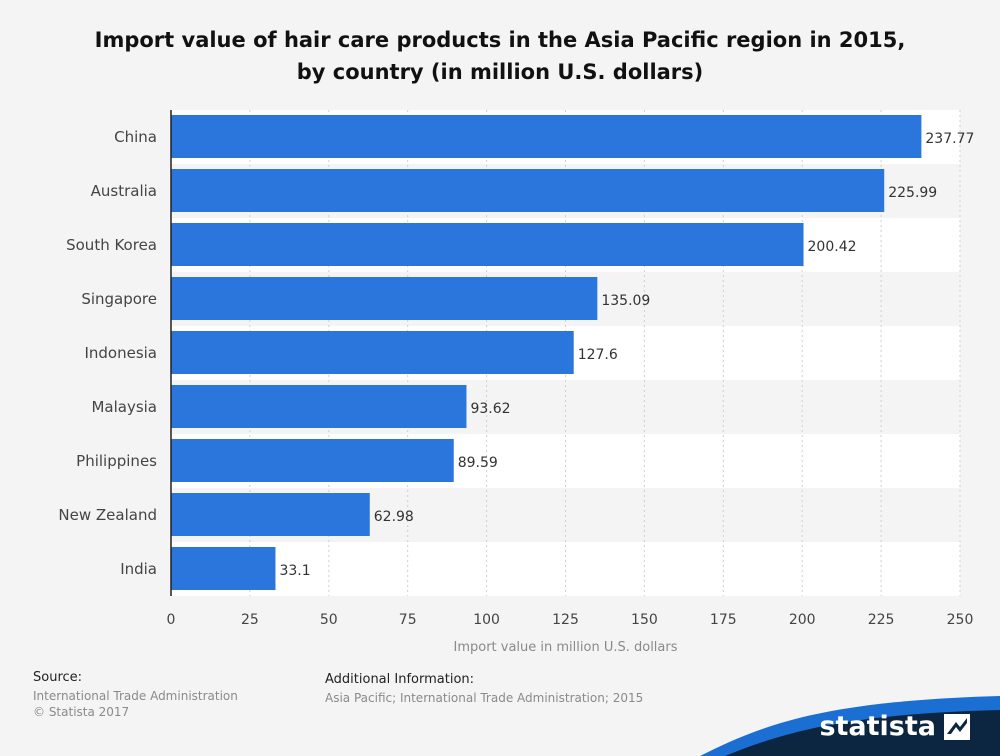 The width and height of the screenshot is (1000, 756). What do you see at coordinates (723, 620) in the screenshot?
I see `x-tick-label: 175` at bounding box center [723, 620].